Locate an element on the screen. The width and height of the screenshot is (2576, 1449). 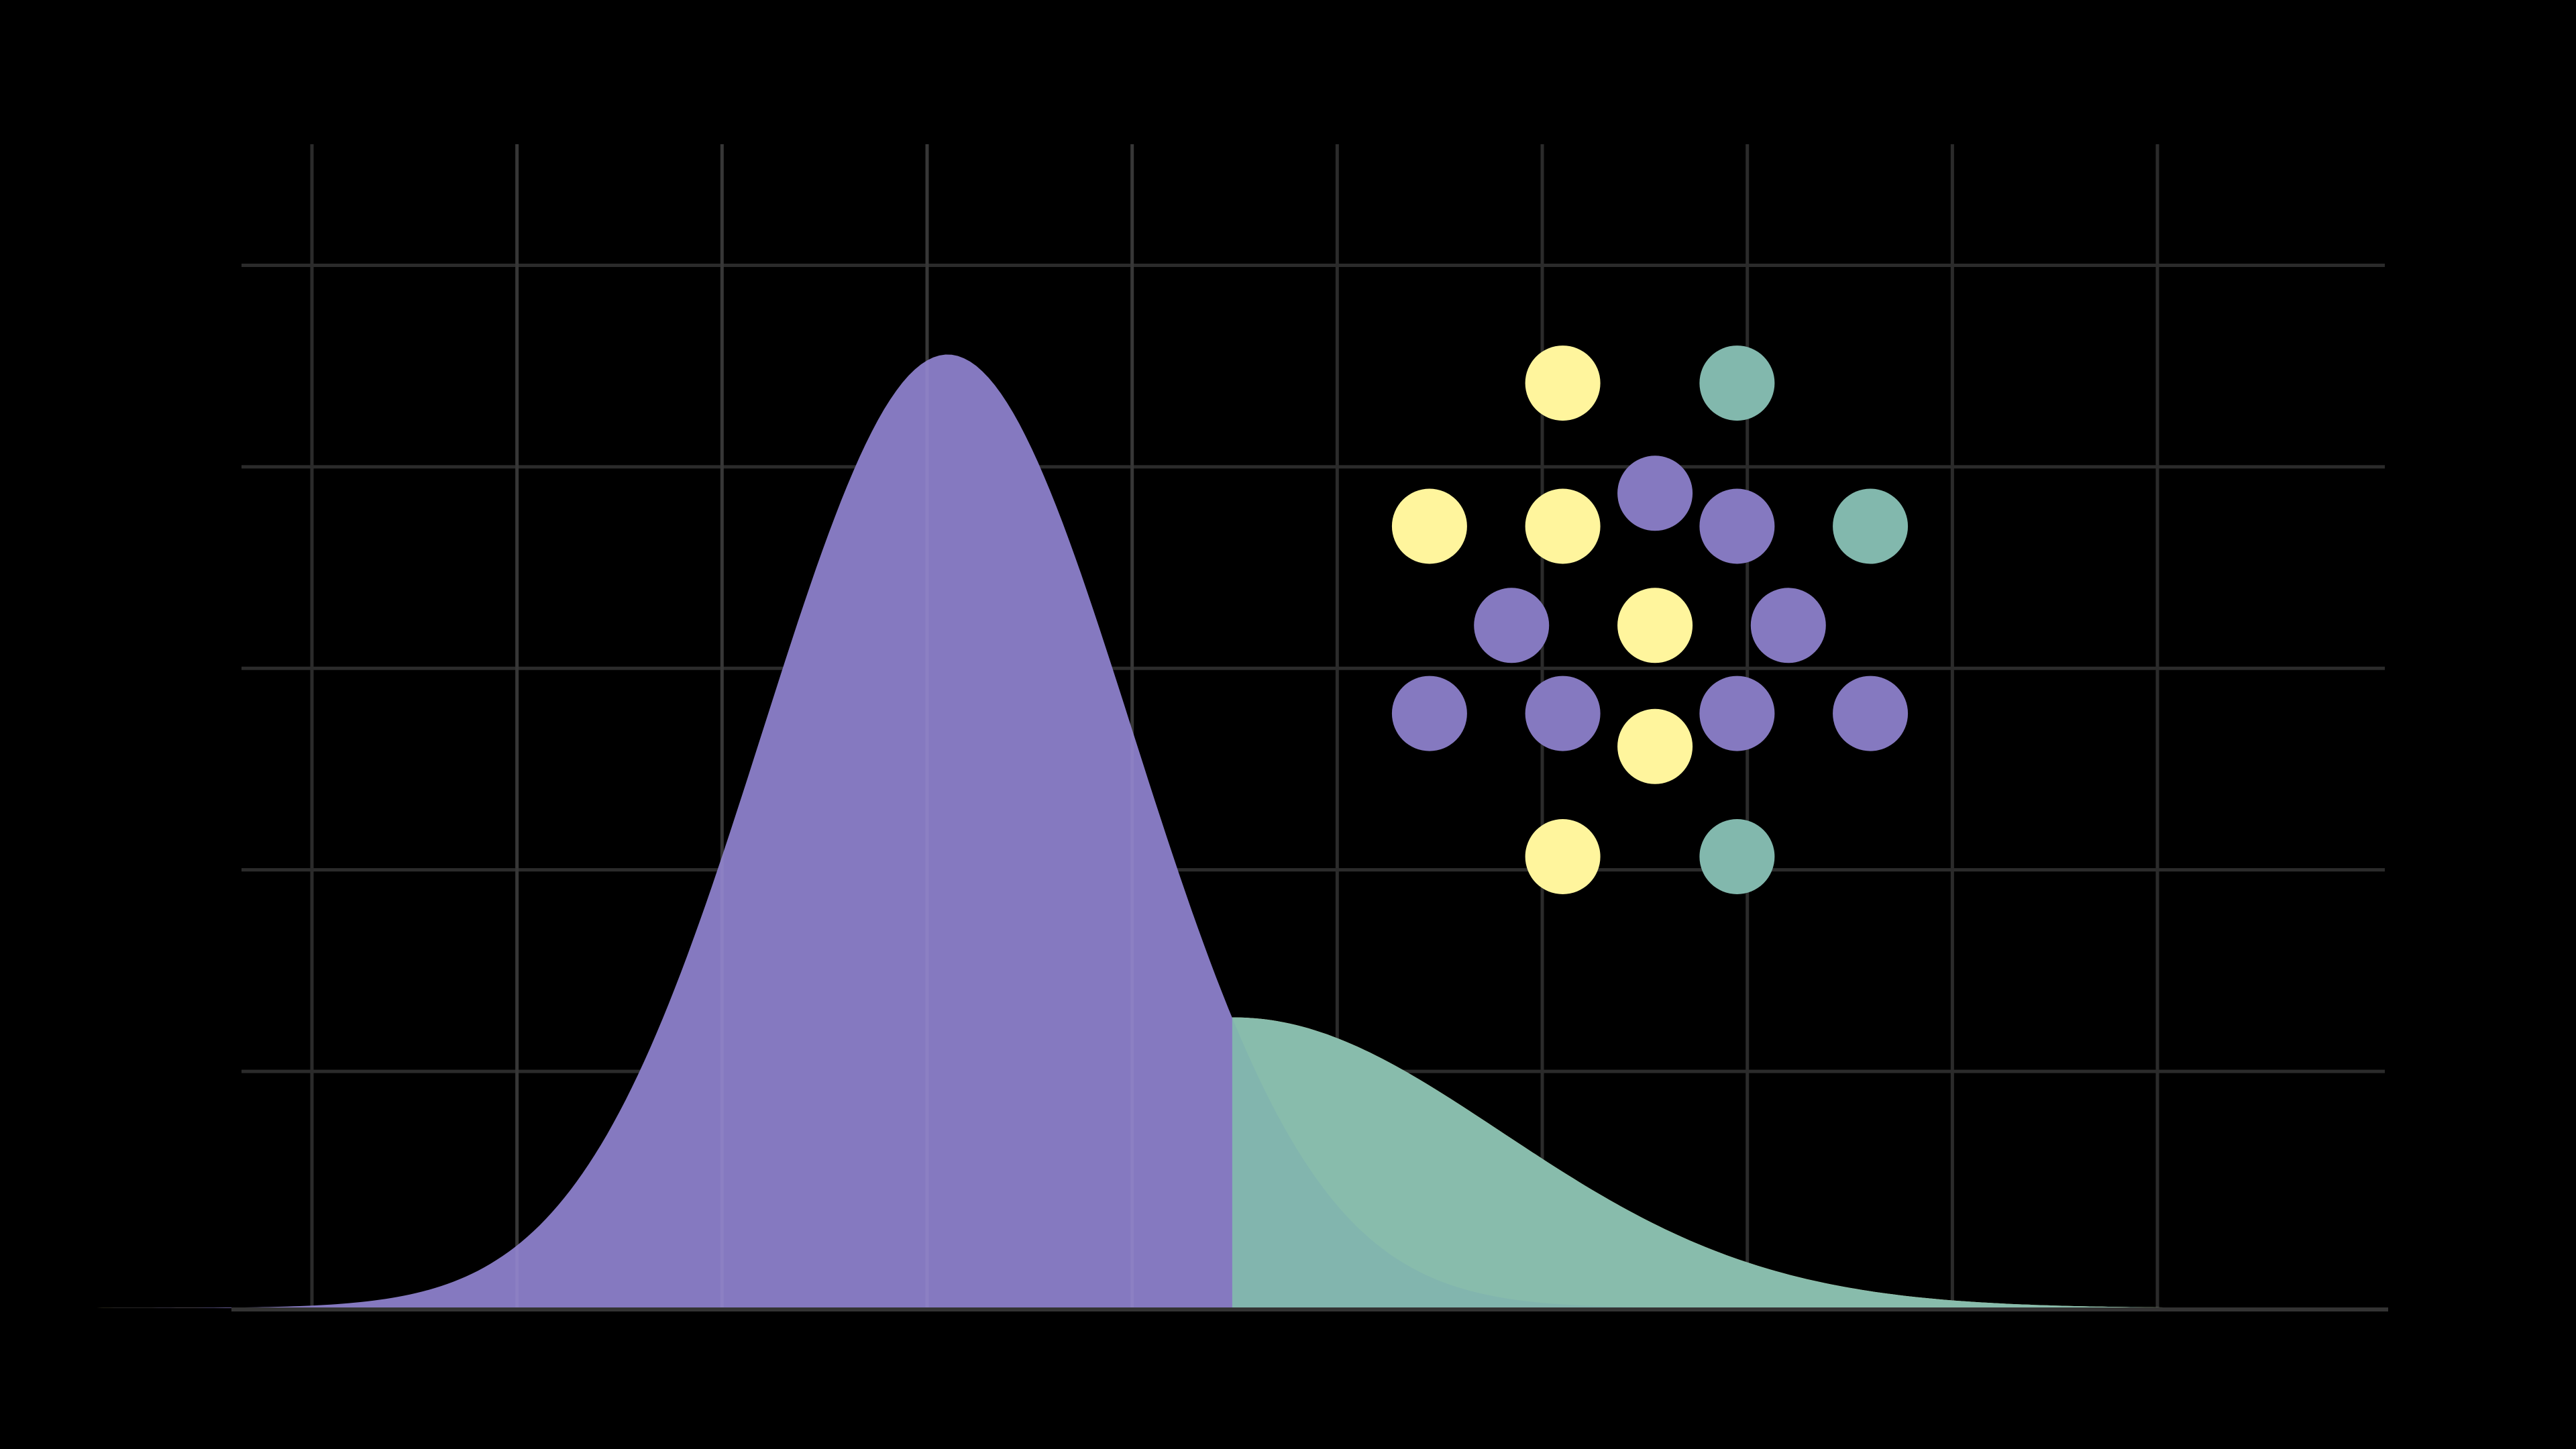
dot-cluster is located at coordinates (1650, 619).